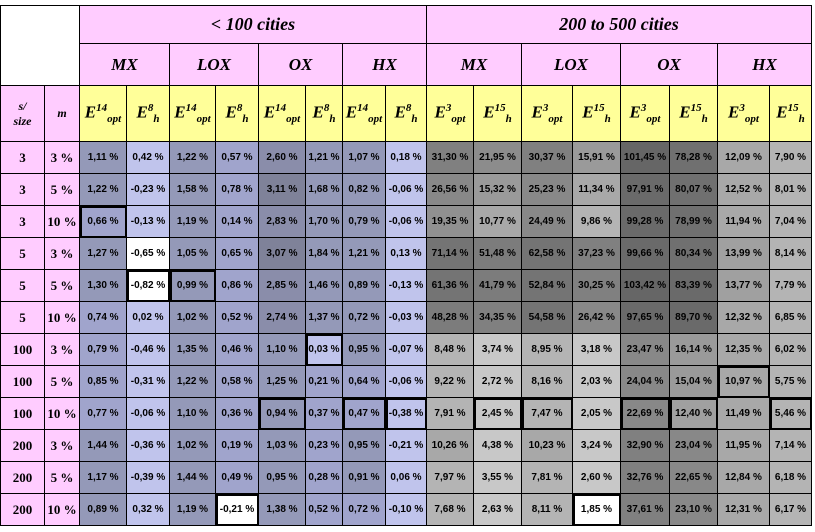 This screenshot has height=532, width=815. What do you see at coordinates (22, 445) in the screenshot?
I see `size-cell: 200` at bounding box center [22, 445].